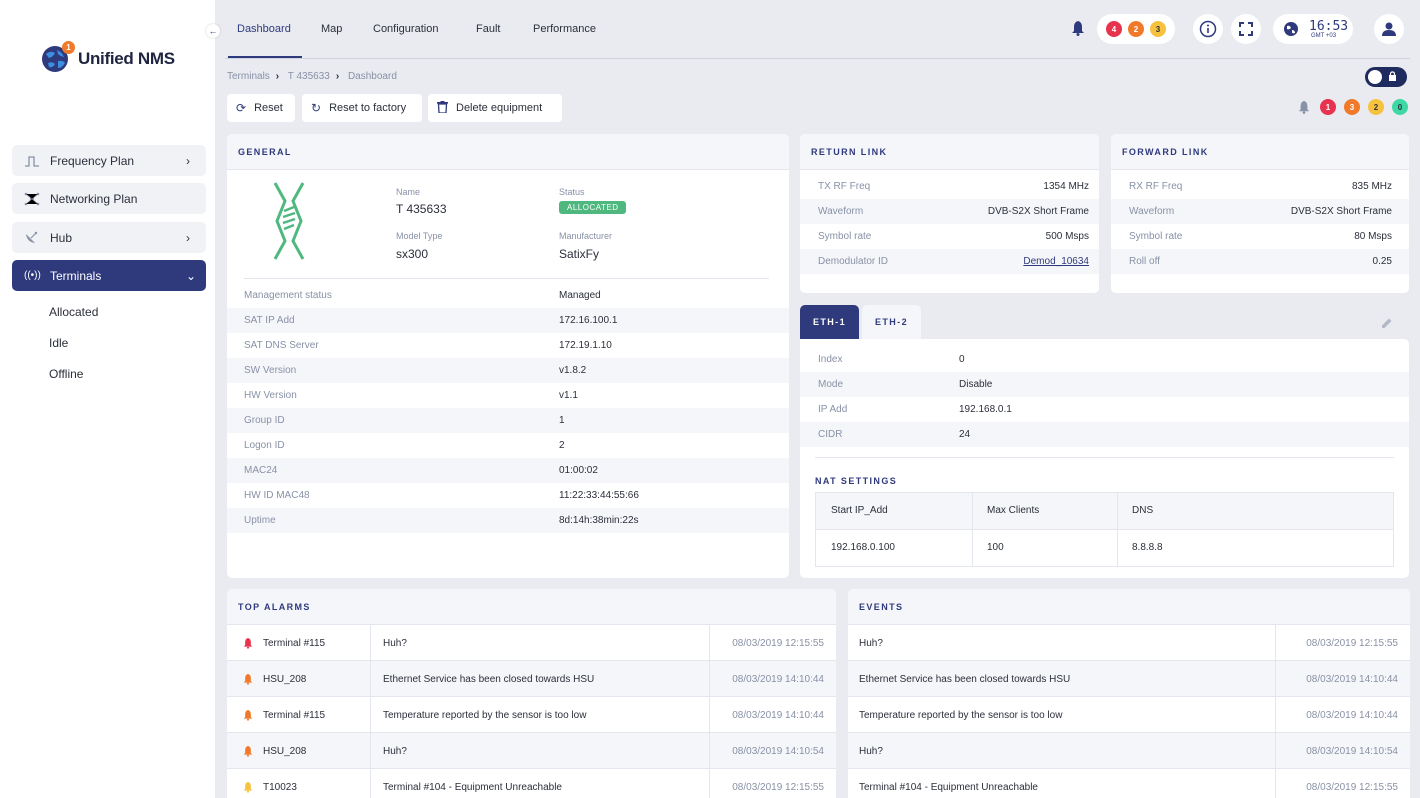  Describe the element at coordinates (316, 108) in the screenshot. I see `reset-factory-icon: ↻` at that location.